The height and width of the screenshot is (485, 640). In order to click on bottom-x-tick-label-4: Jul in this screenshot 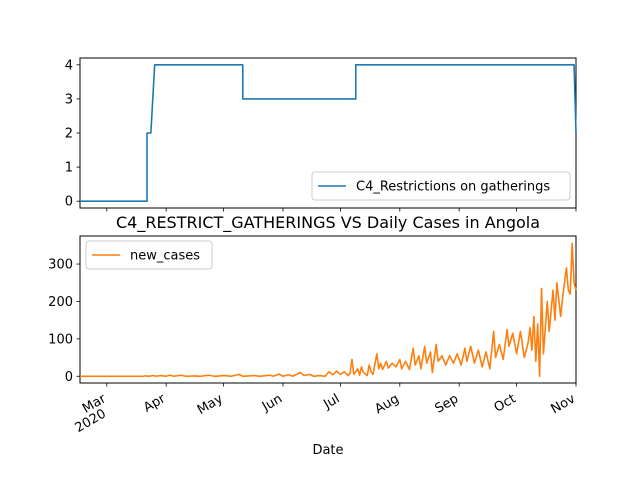, I will do `click(331, 401)`.